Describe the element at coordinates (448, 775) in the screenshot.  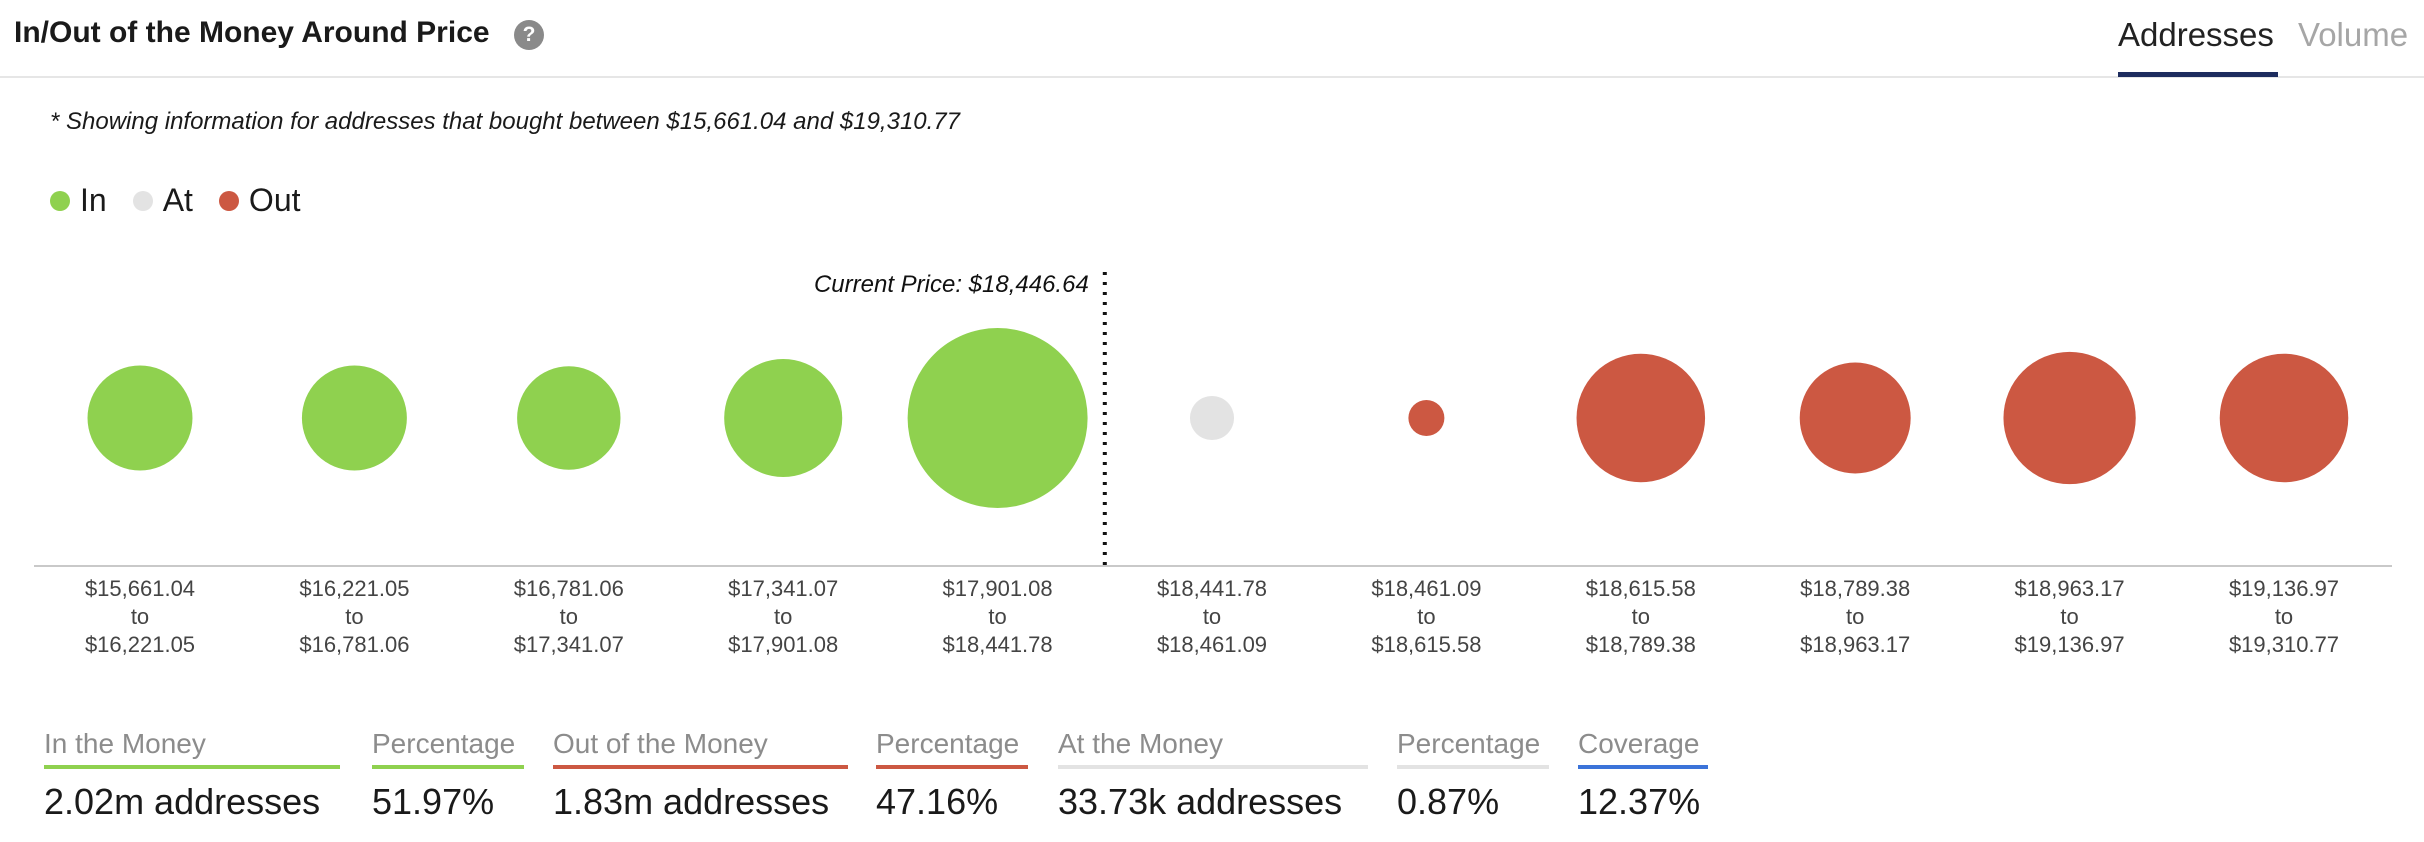
I see `stat-in-percentage: Percentage 51.97%` at that location.